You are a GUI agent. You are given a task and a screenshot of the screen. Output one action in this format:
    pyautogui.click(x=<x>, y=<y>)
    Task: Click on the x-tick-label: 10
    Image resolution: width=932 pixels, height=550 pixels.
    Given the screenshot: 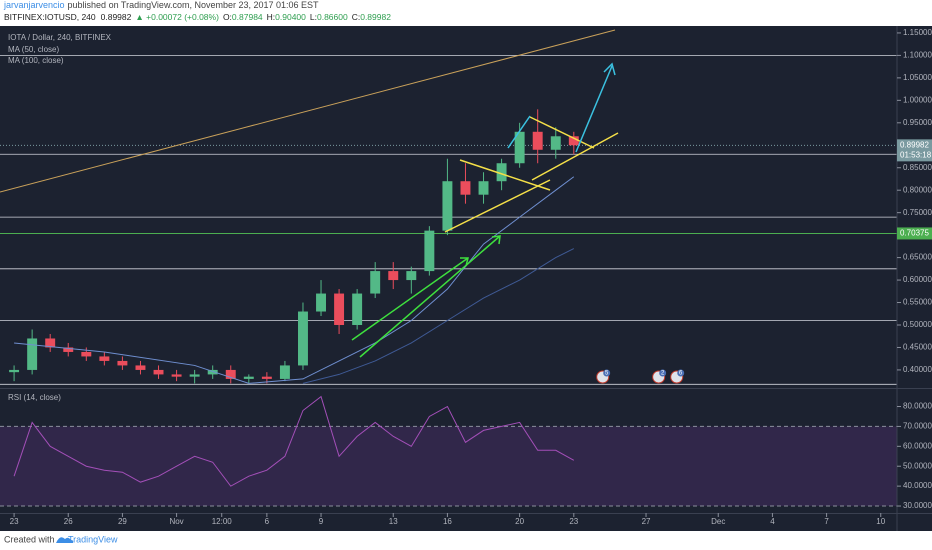 What is the action you would take?
    pyautogui.click(x=880, y=521)
    